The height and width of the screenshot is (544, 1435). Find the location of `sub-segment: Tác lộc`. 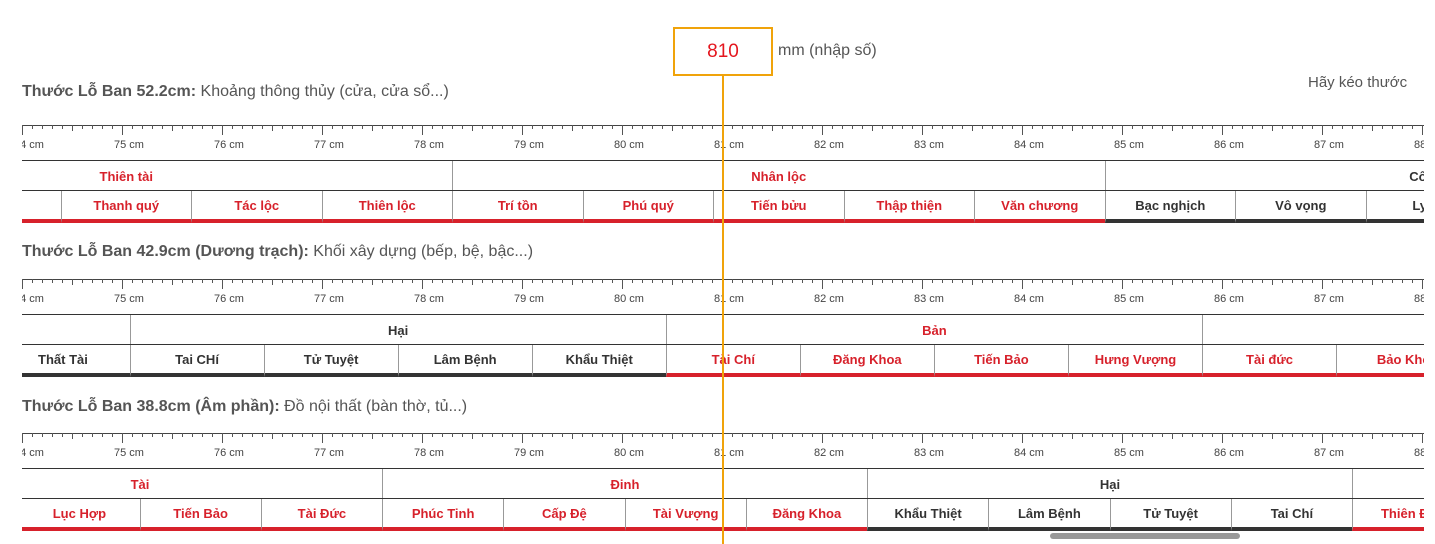

sub-segment: Tác lộc is located at coordinates (256, 207).